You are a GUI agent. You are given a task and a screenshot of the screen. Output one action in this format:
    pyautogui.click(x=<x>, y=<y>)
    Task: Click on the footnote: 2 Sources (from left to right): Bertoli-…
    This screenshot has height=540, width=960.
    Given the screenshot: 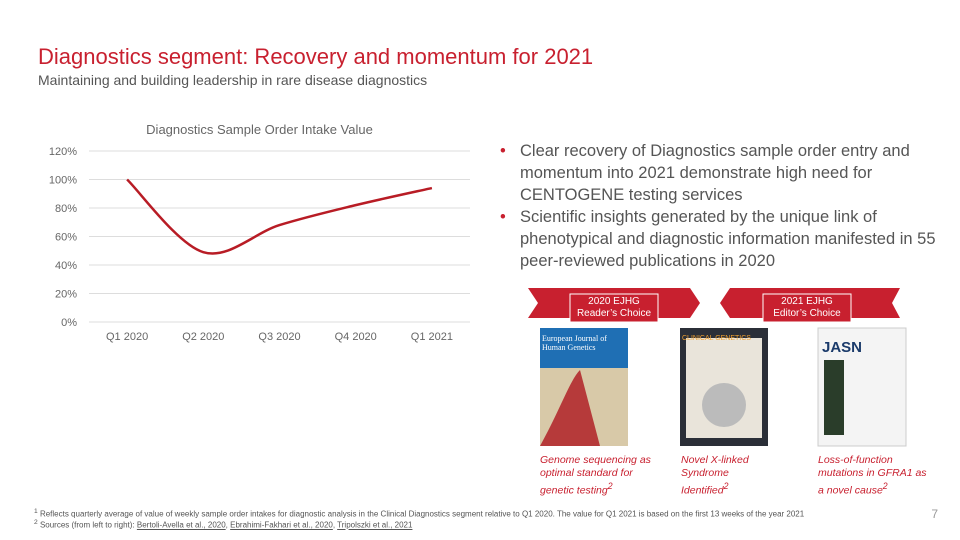 What is the action you would take?
    pyautogui.click(x=223, y=524)
    